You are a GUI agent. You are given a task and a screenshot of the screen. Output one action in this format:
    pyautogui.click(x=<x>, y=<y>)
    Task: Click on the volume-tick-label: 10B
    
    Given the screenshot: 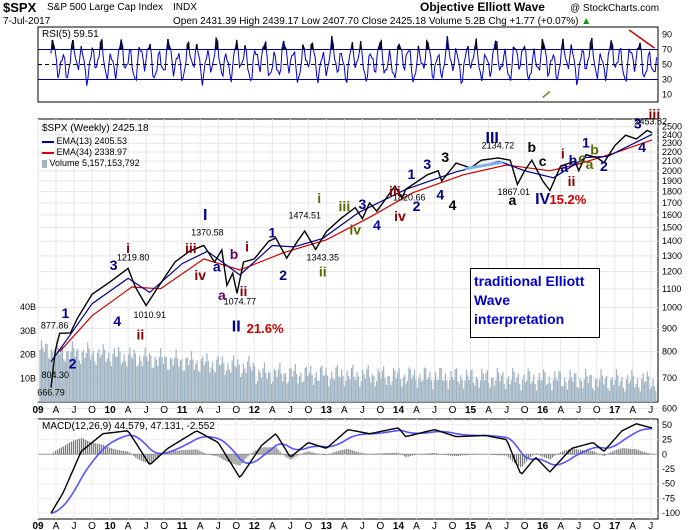 What is the action you would take?
    pyautogui.click(x=28, y=378)
    